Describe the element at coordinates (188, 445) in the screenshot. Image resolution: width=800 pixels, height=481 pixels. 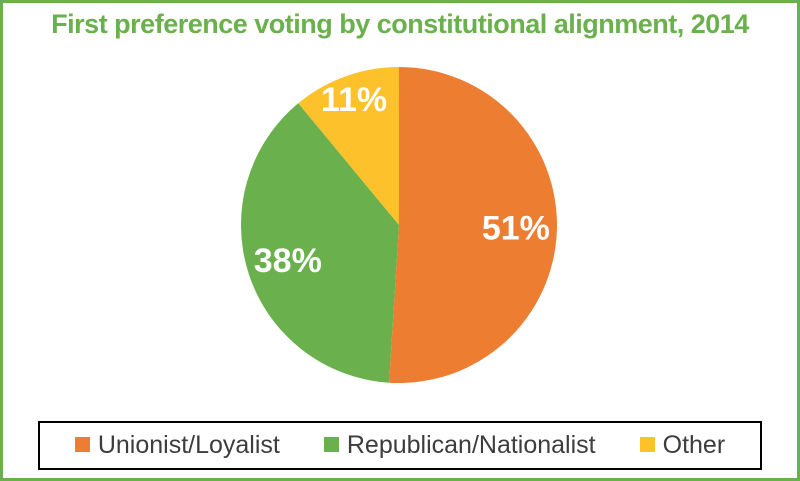
I see `legend-label-unionist-loyalist: Unionist/Loyalist` at that location.